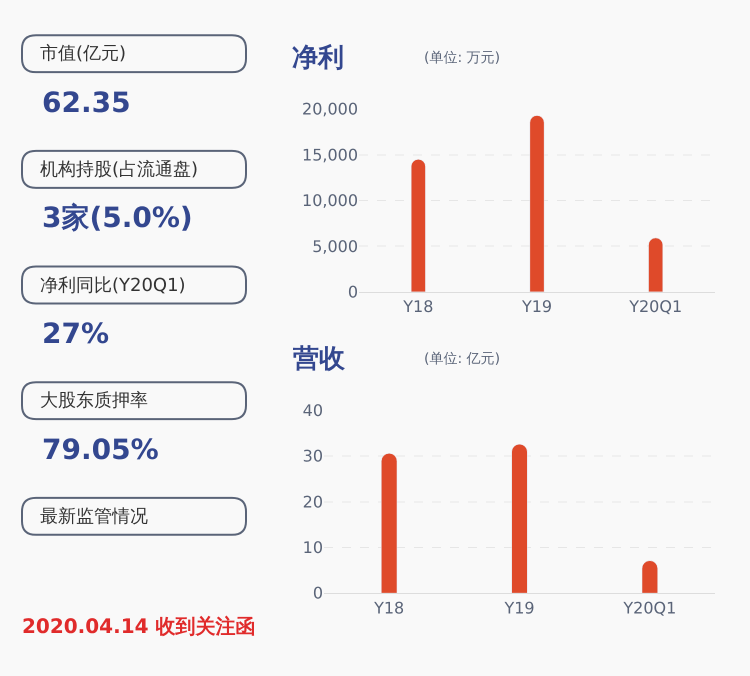  Describe the element at coordinates (318, 58) in the screenshot. I see `chart-title: 净利` at that location.